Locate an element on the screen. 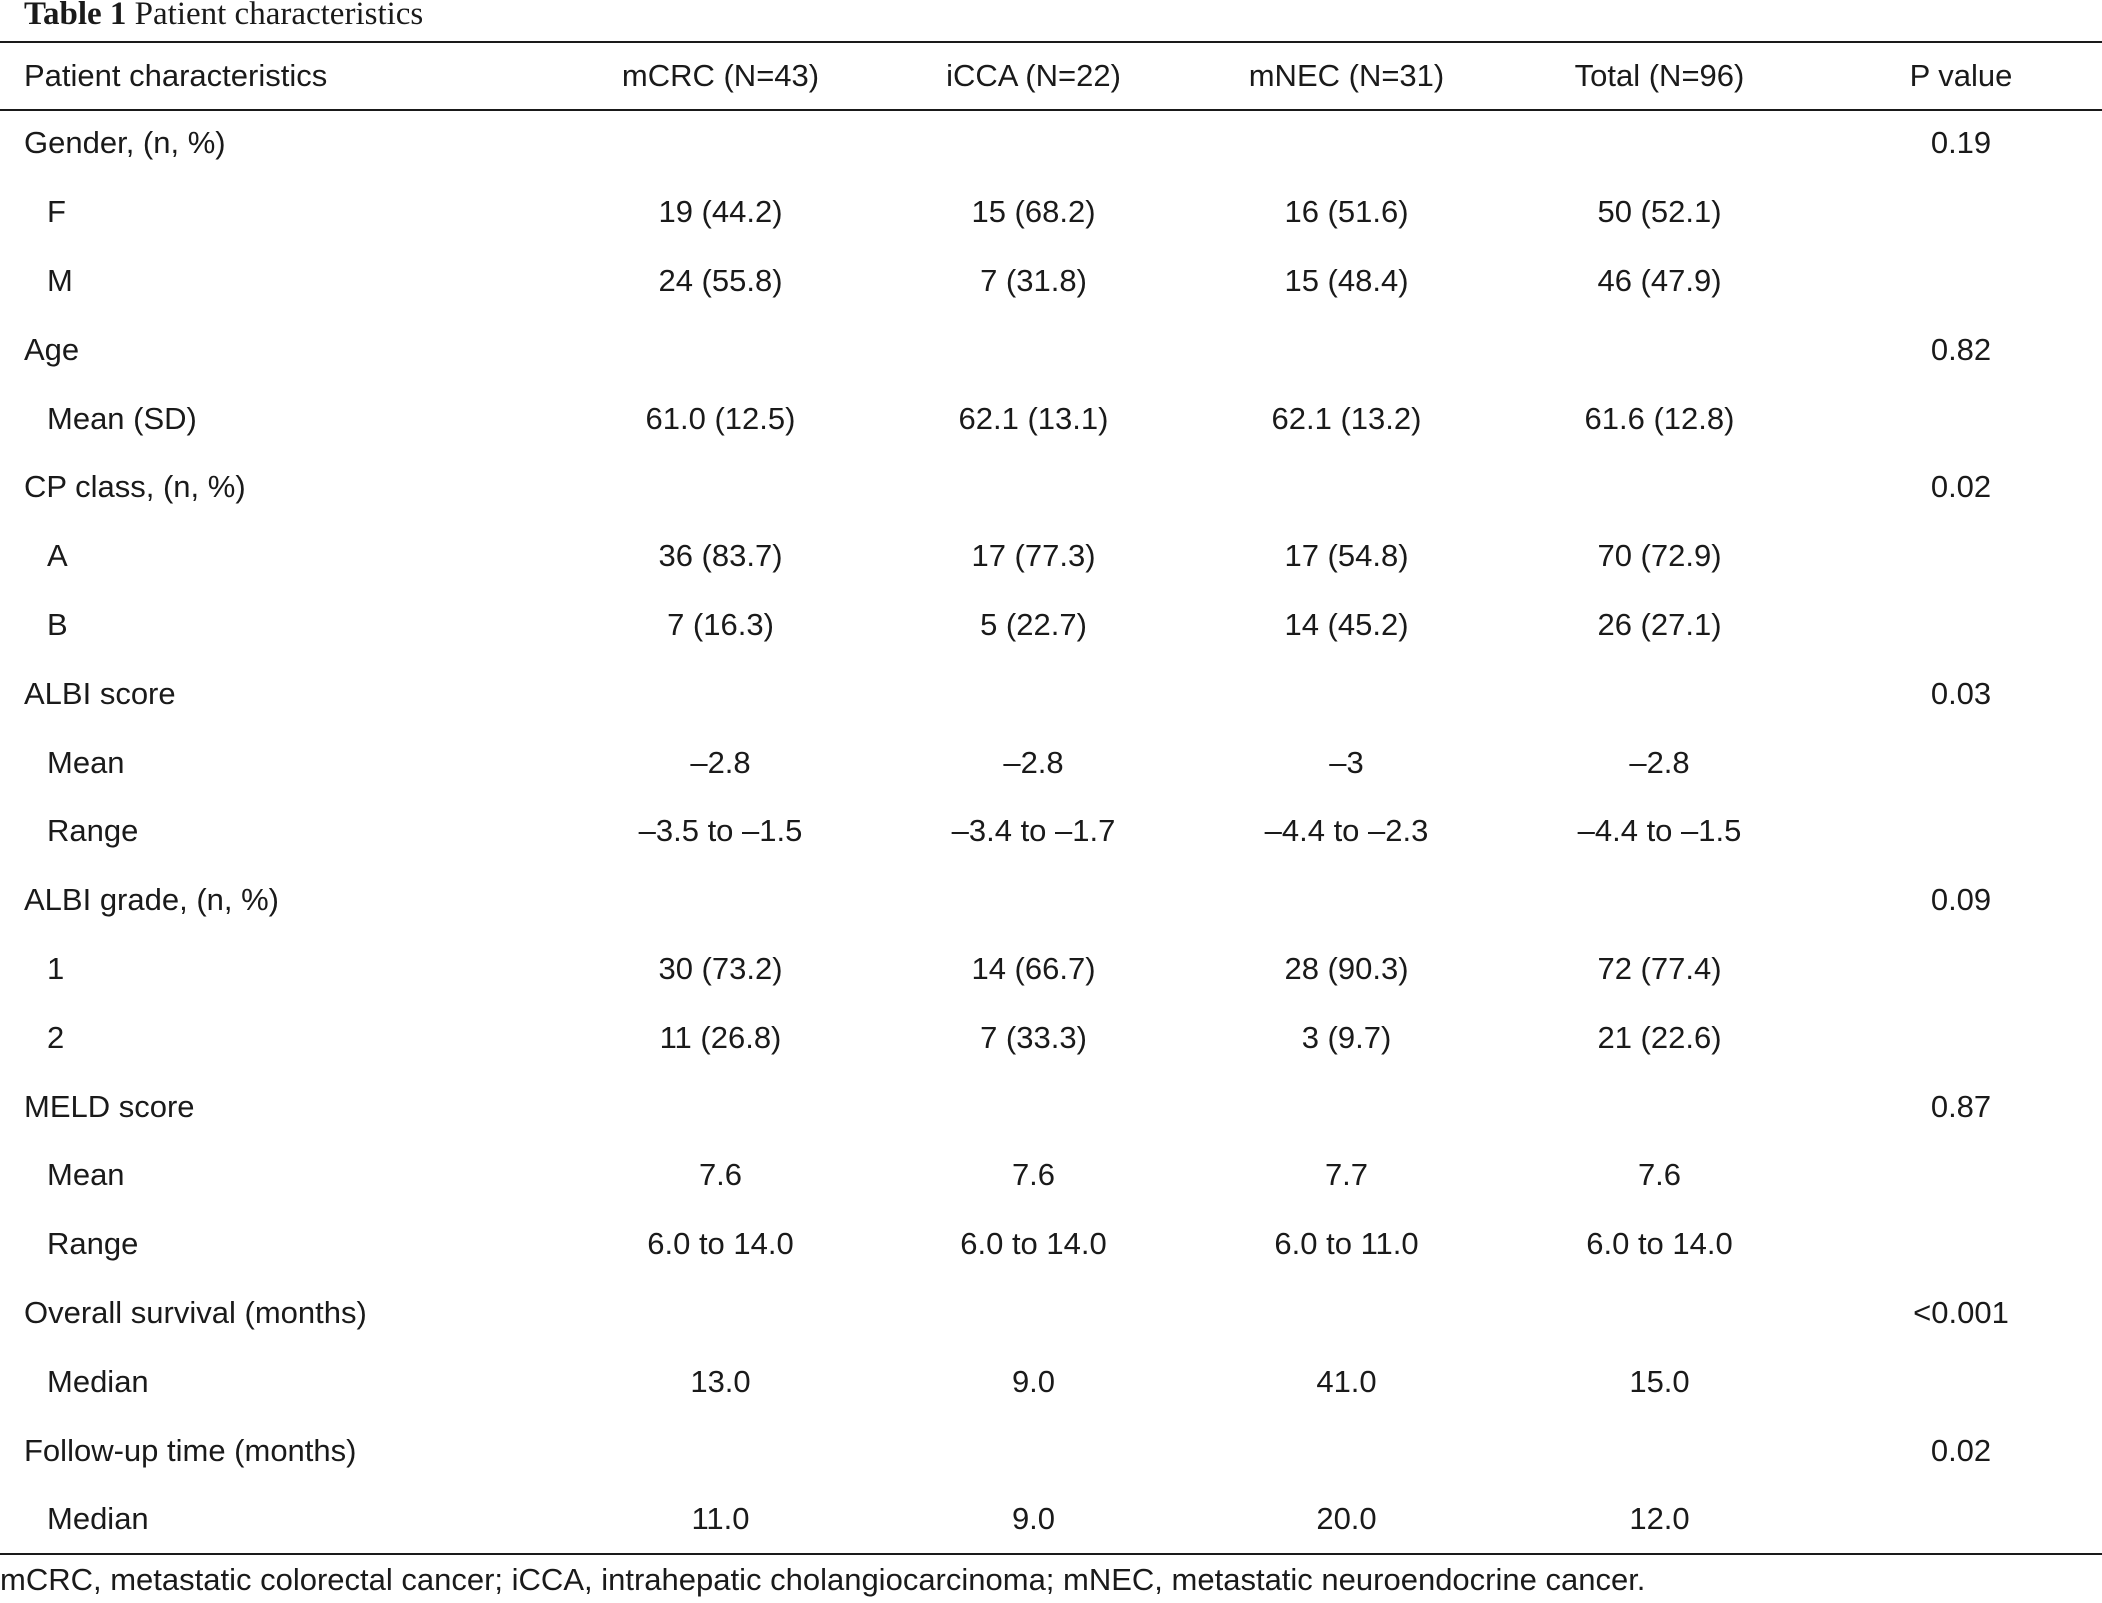 The height and width of the screenshot is (1603, 2102). cell-characteristic: B is located at coordinates (57, 624).